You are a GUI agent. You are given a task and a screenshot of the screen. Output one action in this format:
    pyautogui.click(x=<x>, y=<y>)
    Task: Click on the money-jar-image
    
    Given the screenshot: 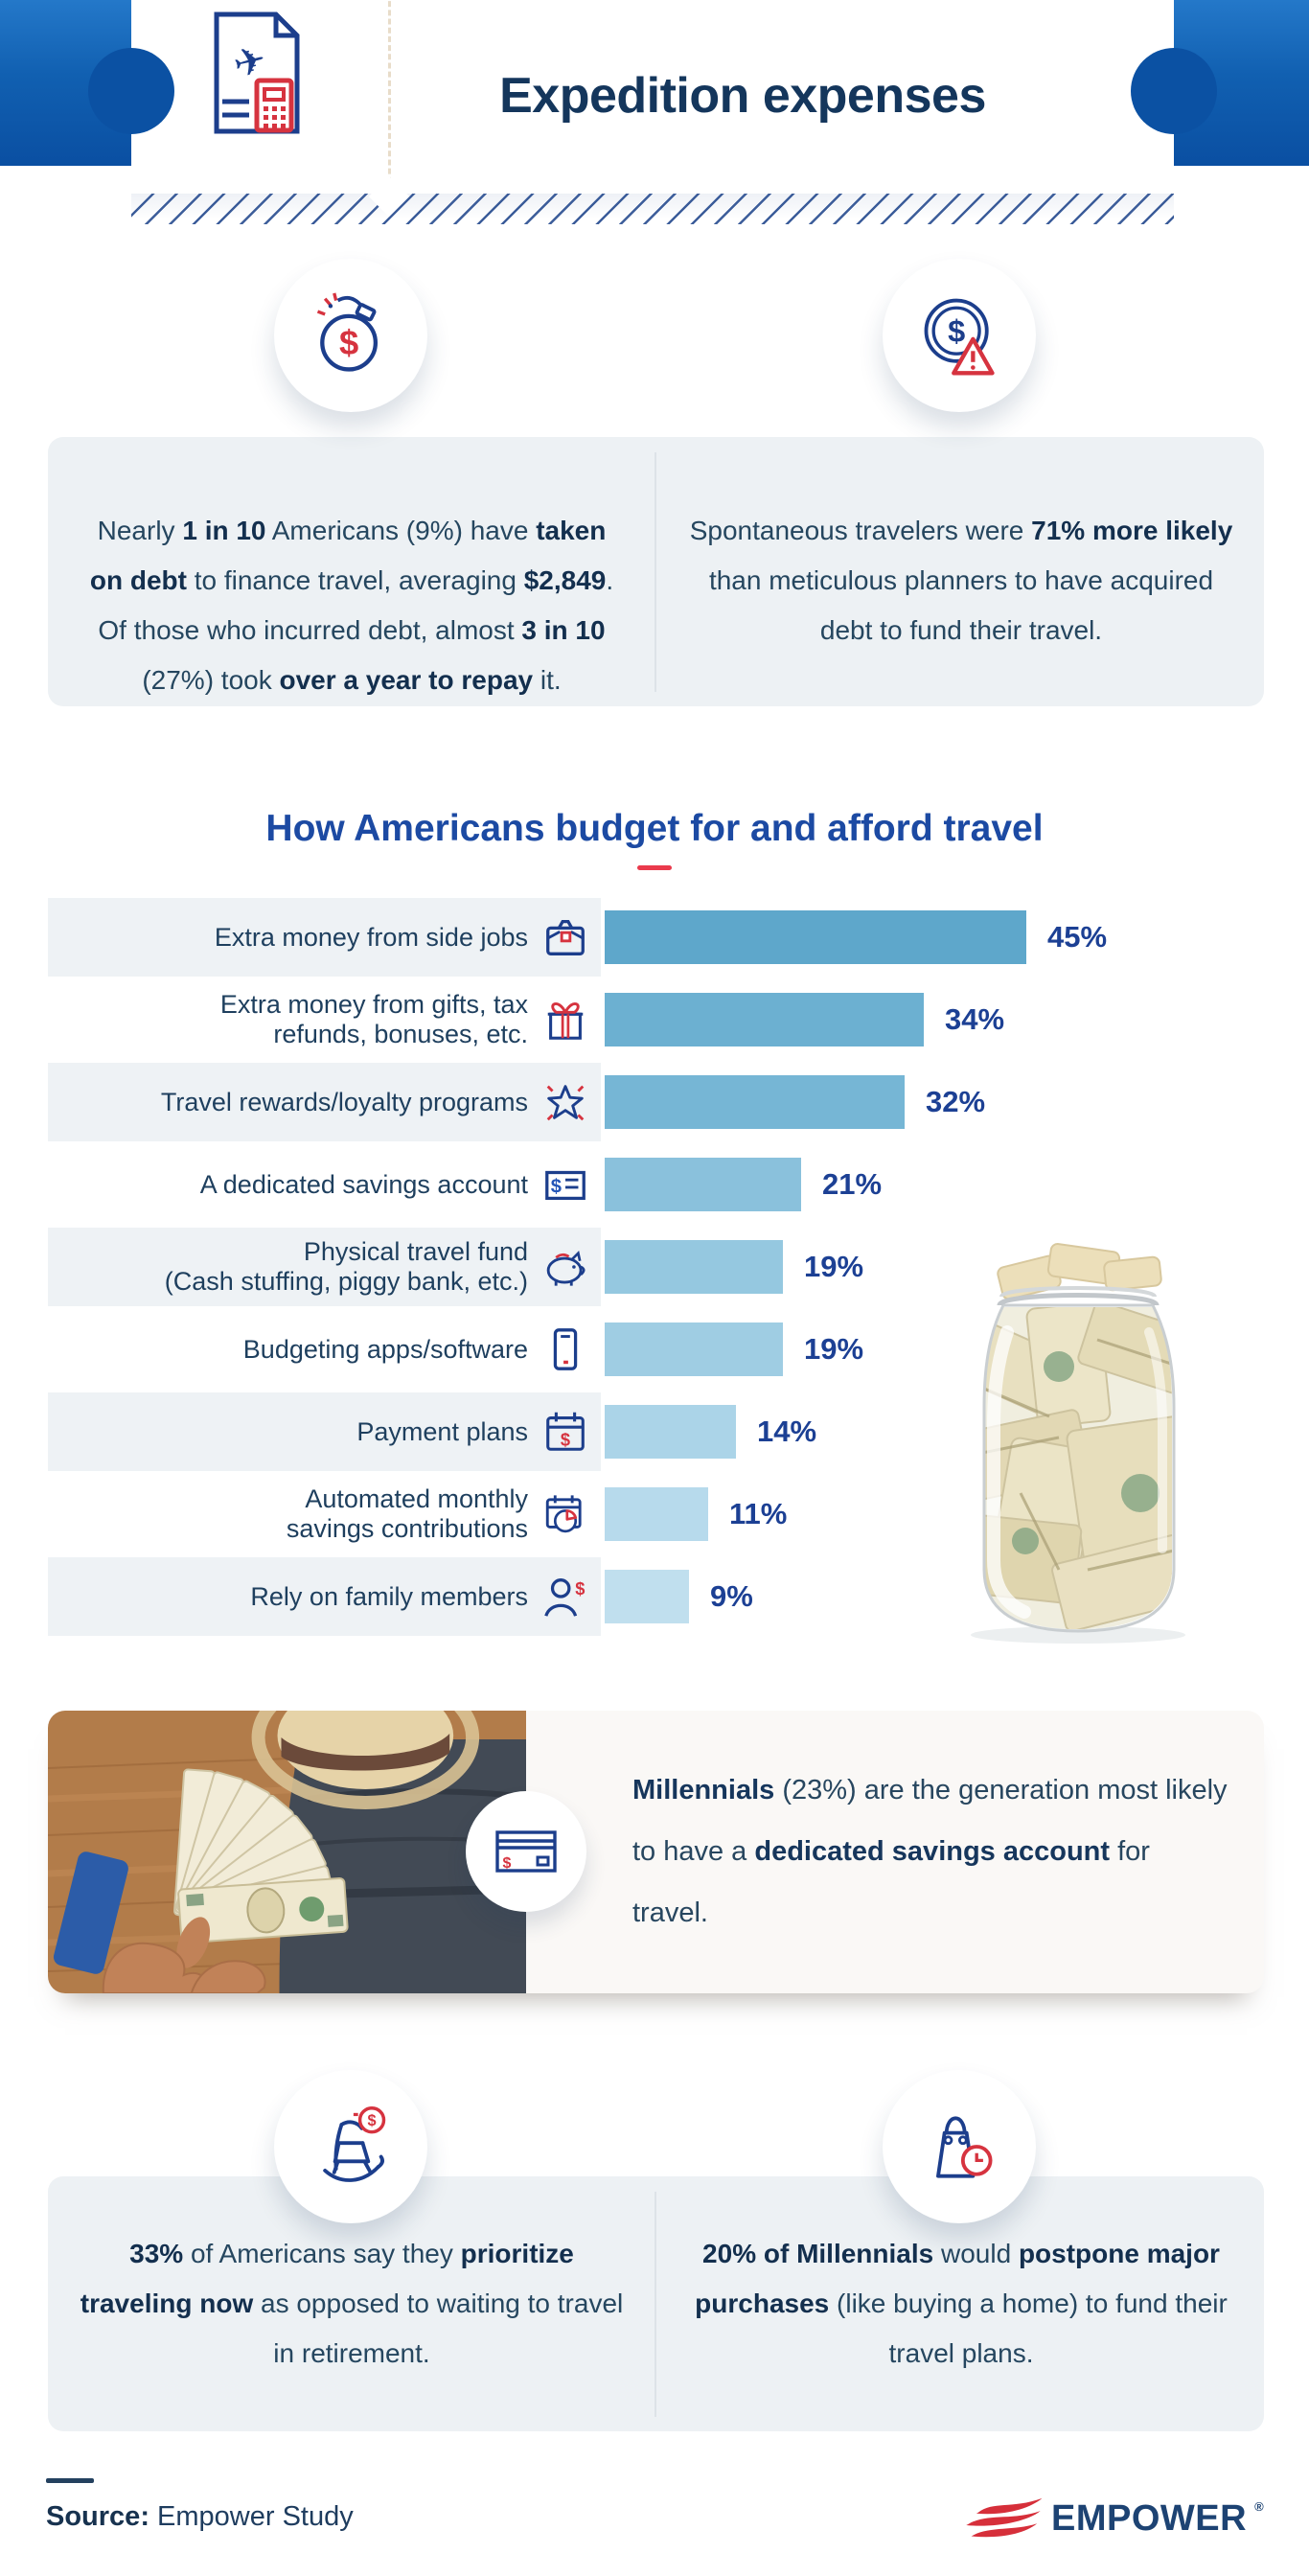 What is the action you would take?
    pyautogui.click(x=1078, y=1426)
    